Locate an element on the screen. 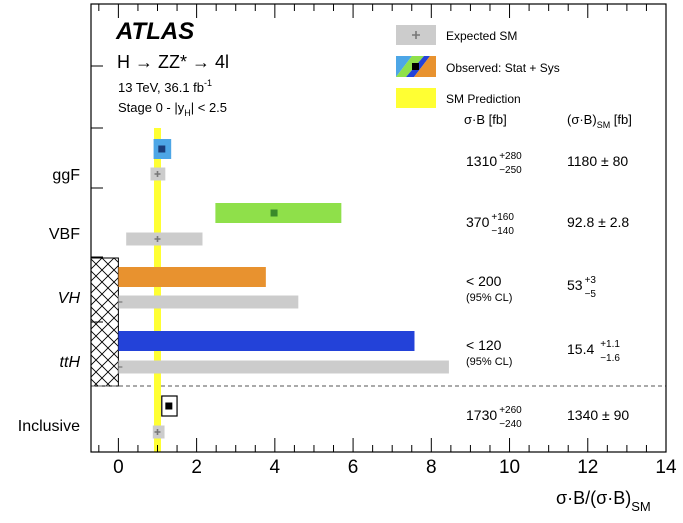 Image resolution: width=683 pixels, height=523 pixels. category-label-ggf: ggF is located at coordinates (66, 175).